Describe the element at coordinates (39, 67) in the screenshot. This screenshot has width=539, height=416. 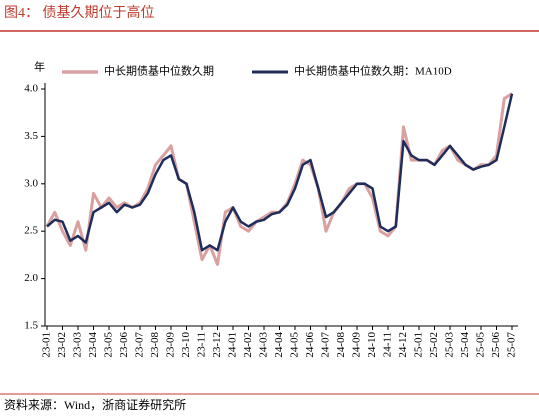
I see `y-unit: 年` at that location.